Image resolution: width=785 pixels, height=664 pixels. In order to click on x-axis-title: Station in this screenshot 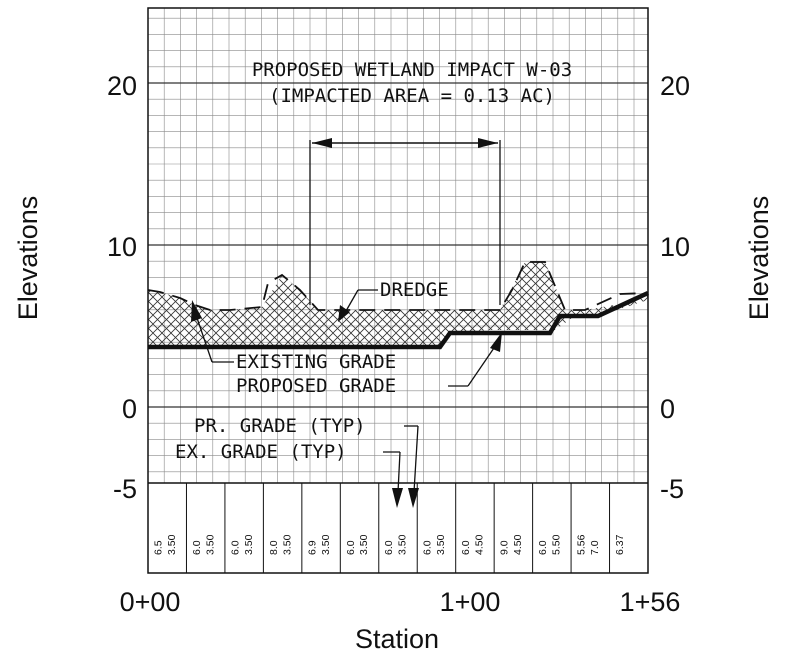, I will do `click(397, 639)`.